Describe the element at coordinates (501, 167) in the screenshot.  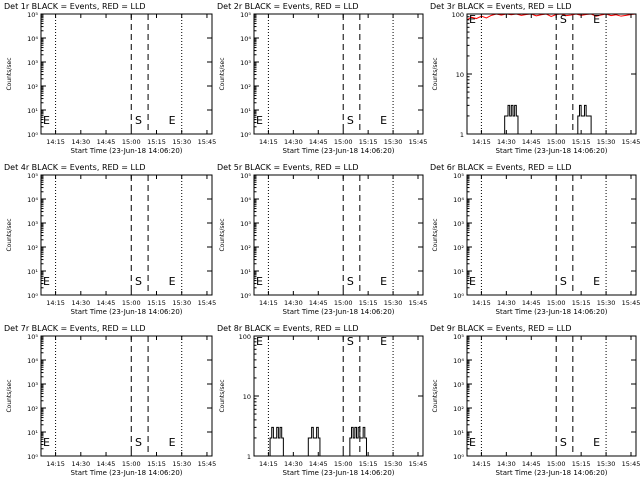
I see `chart-title: Det 6r BLACK = Events, RED = LLD` at that location.